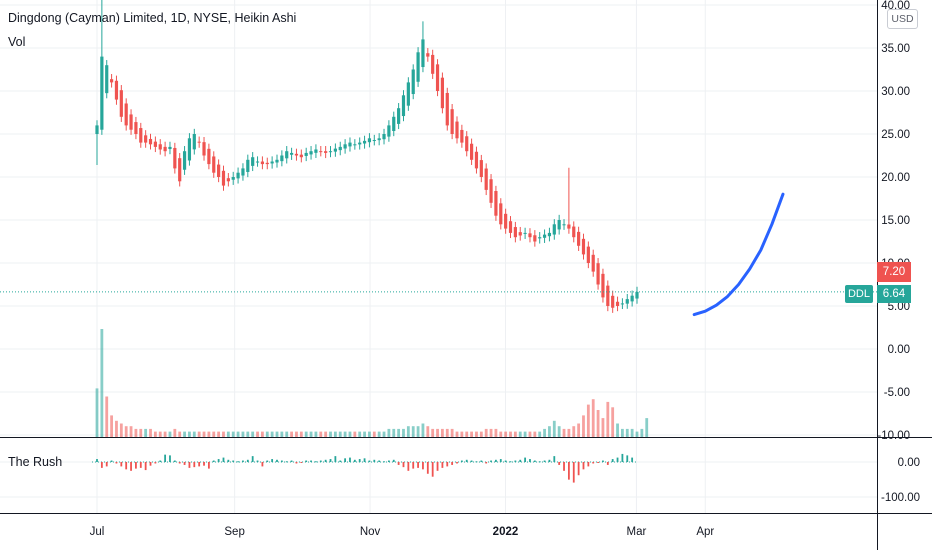  Describe the element at coordinates (895, 221) in the screenshot. I see `price-tick-label: 15.00` at that location.